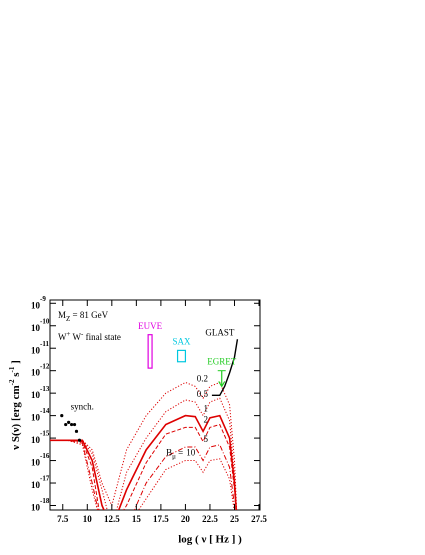  I want to click on synch-label: synch., so click(82, 407).